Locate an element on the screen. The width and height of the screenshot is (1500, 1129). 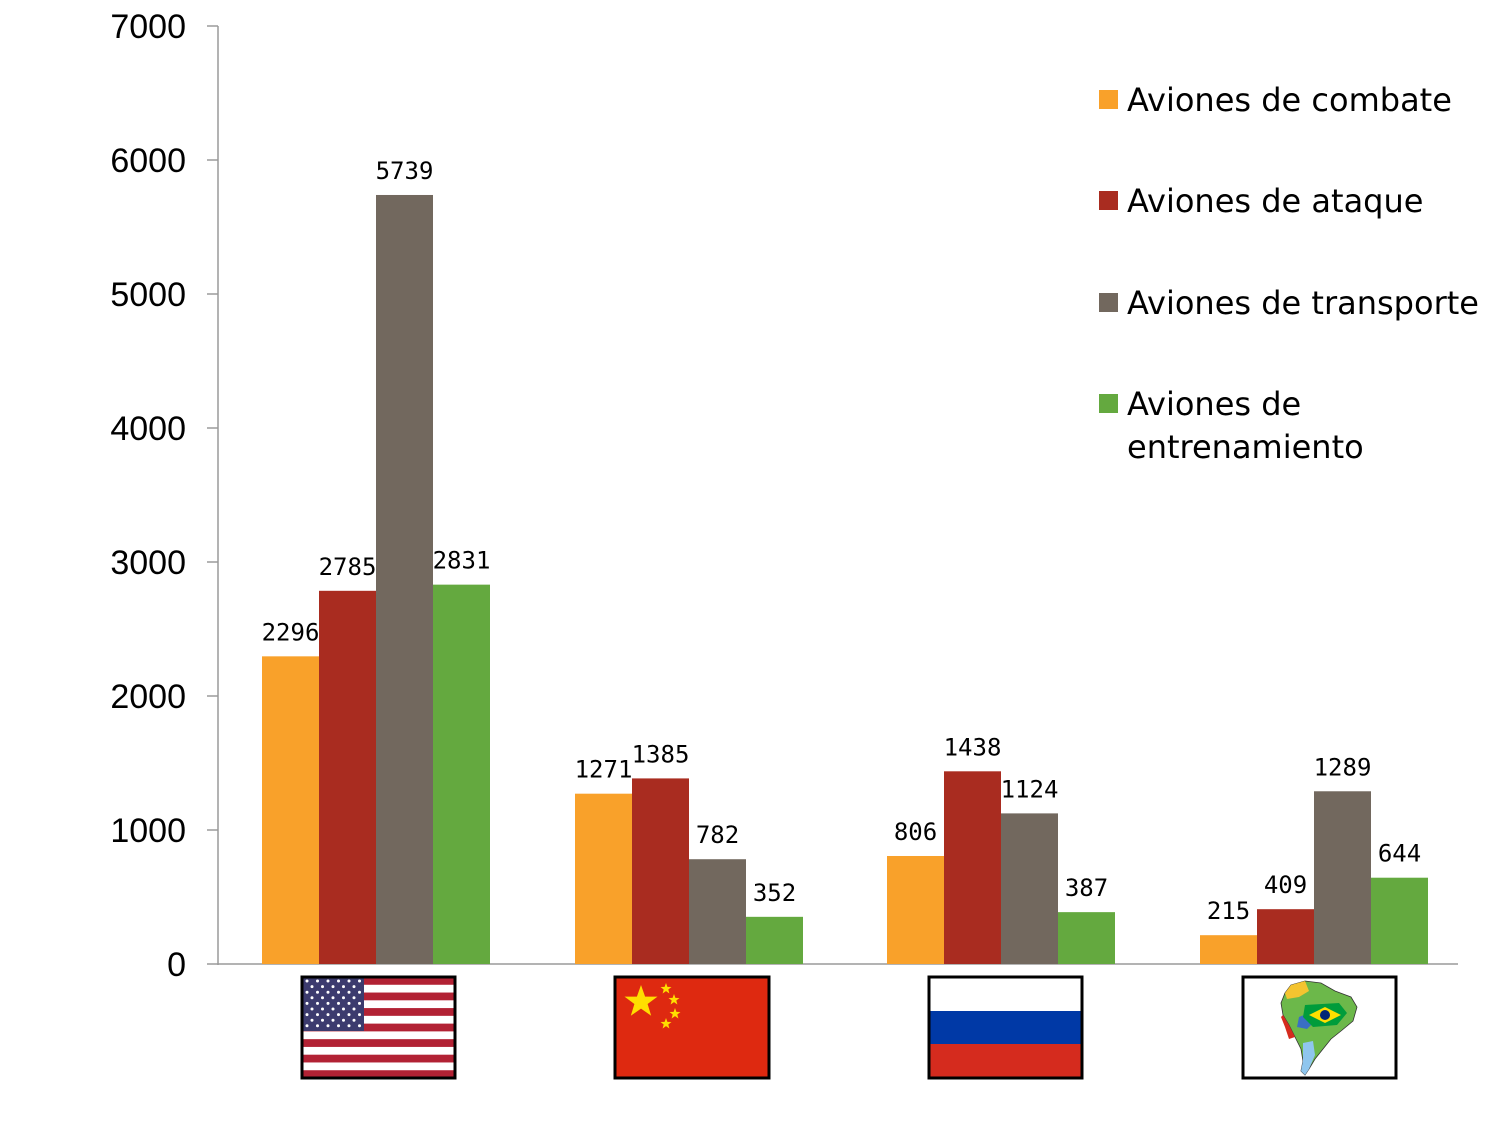
legend-label: Aviones de combate is located at coordinates (1289, 100).